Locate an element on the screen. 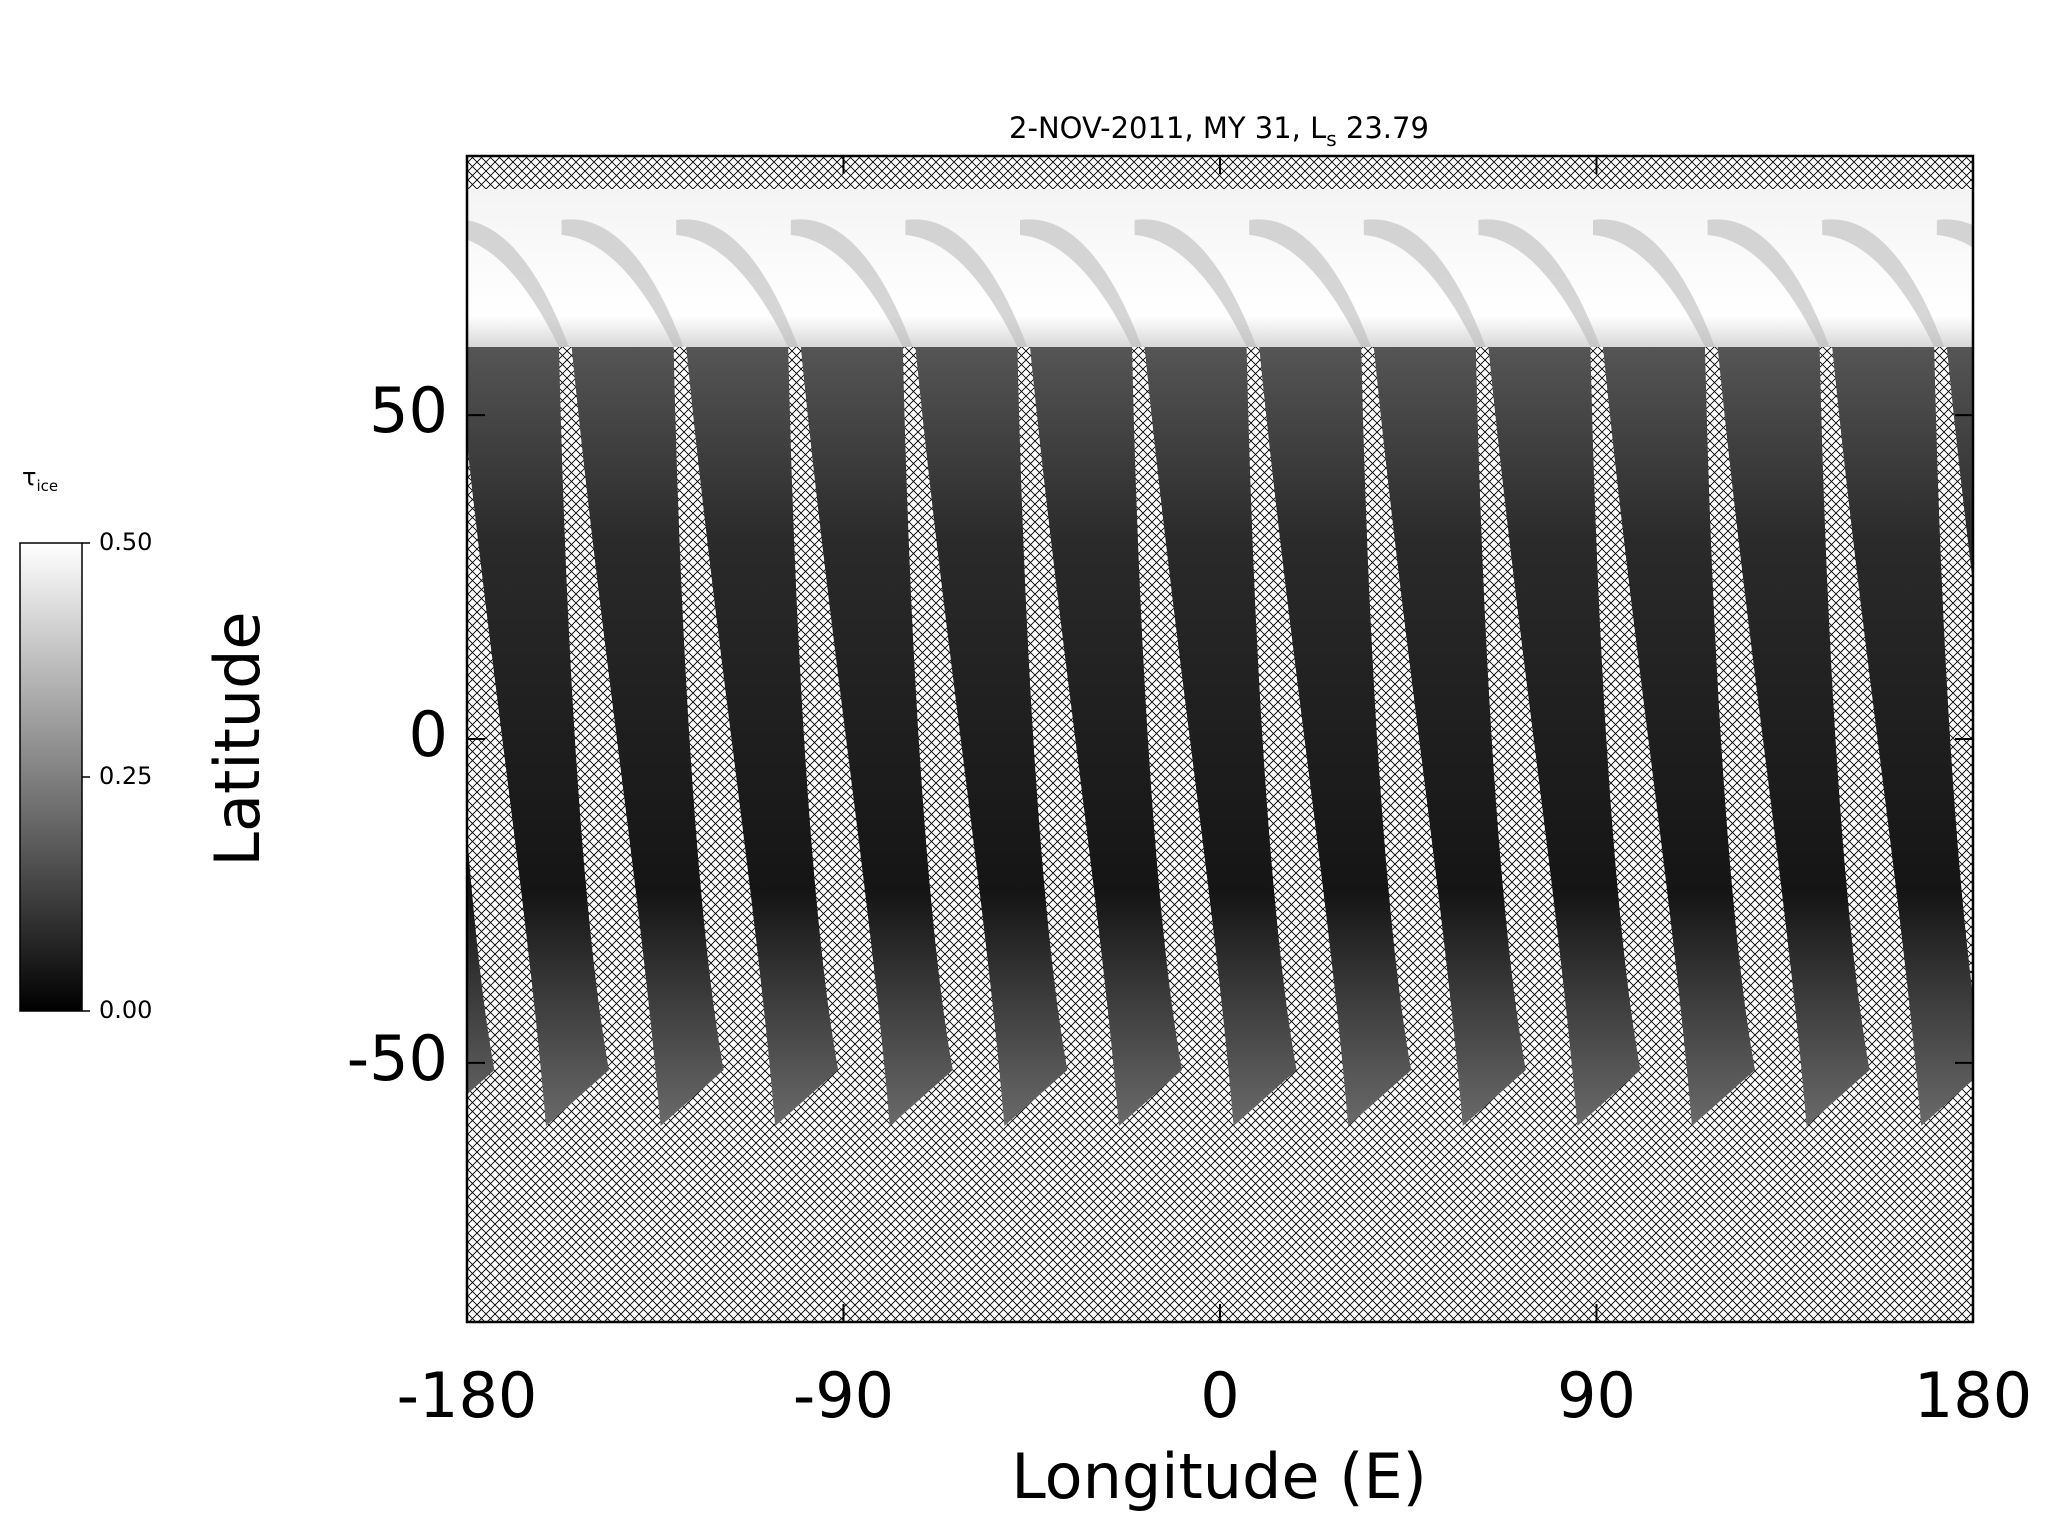 The image size is (2048, 1536). title-part: s is located at coordinates (1331, 139).